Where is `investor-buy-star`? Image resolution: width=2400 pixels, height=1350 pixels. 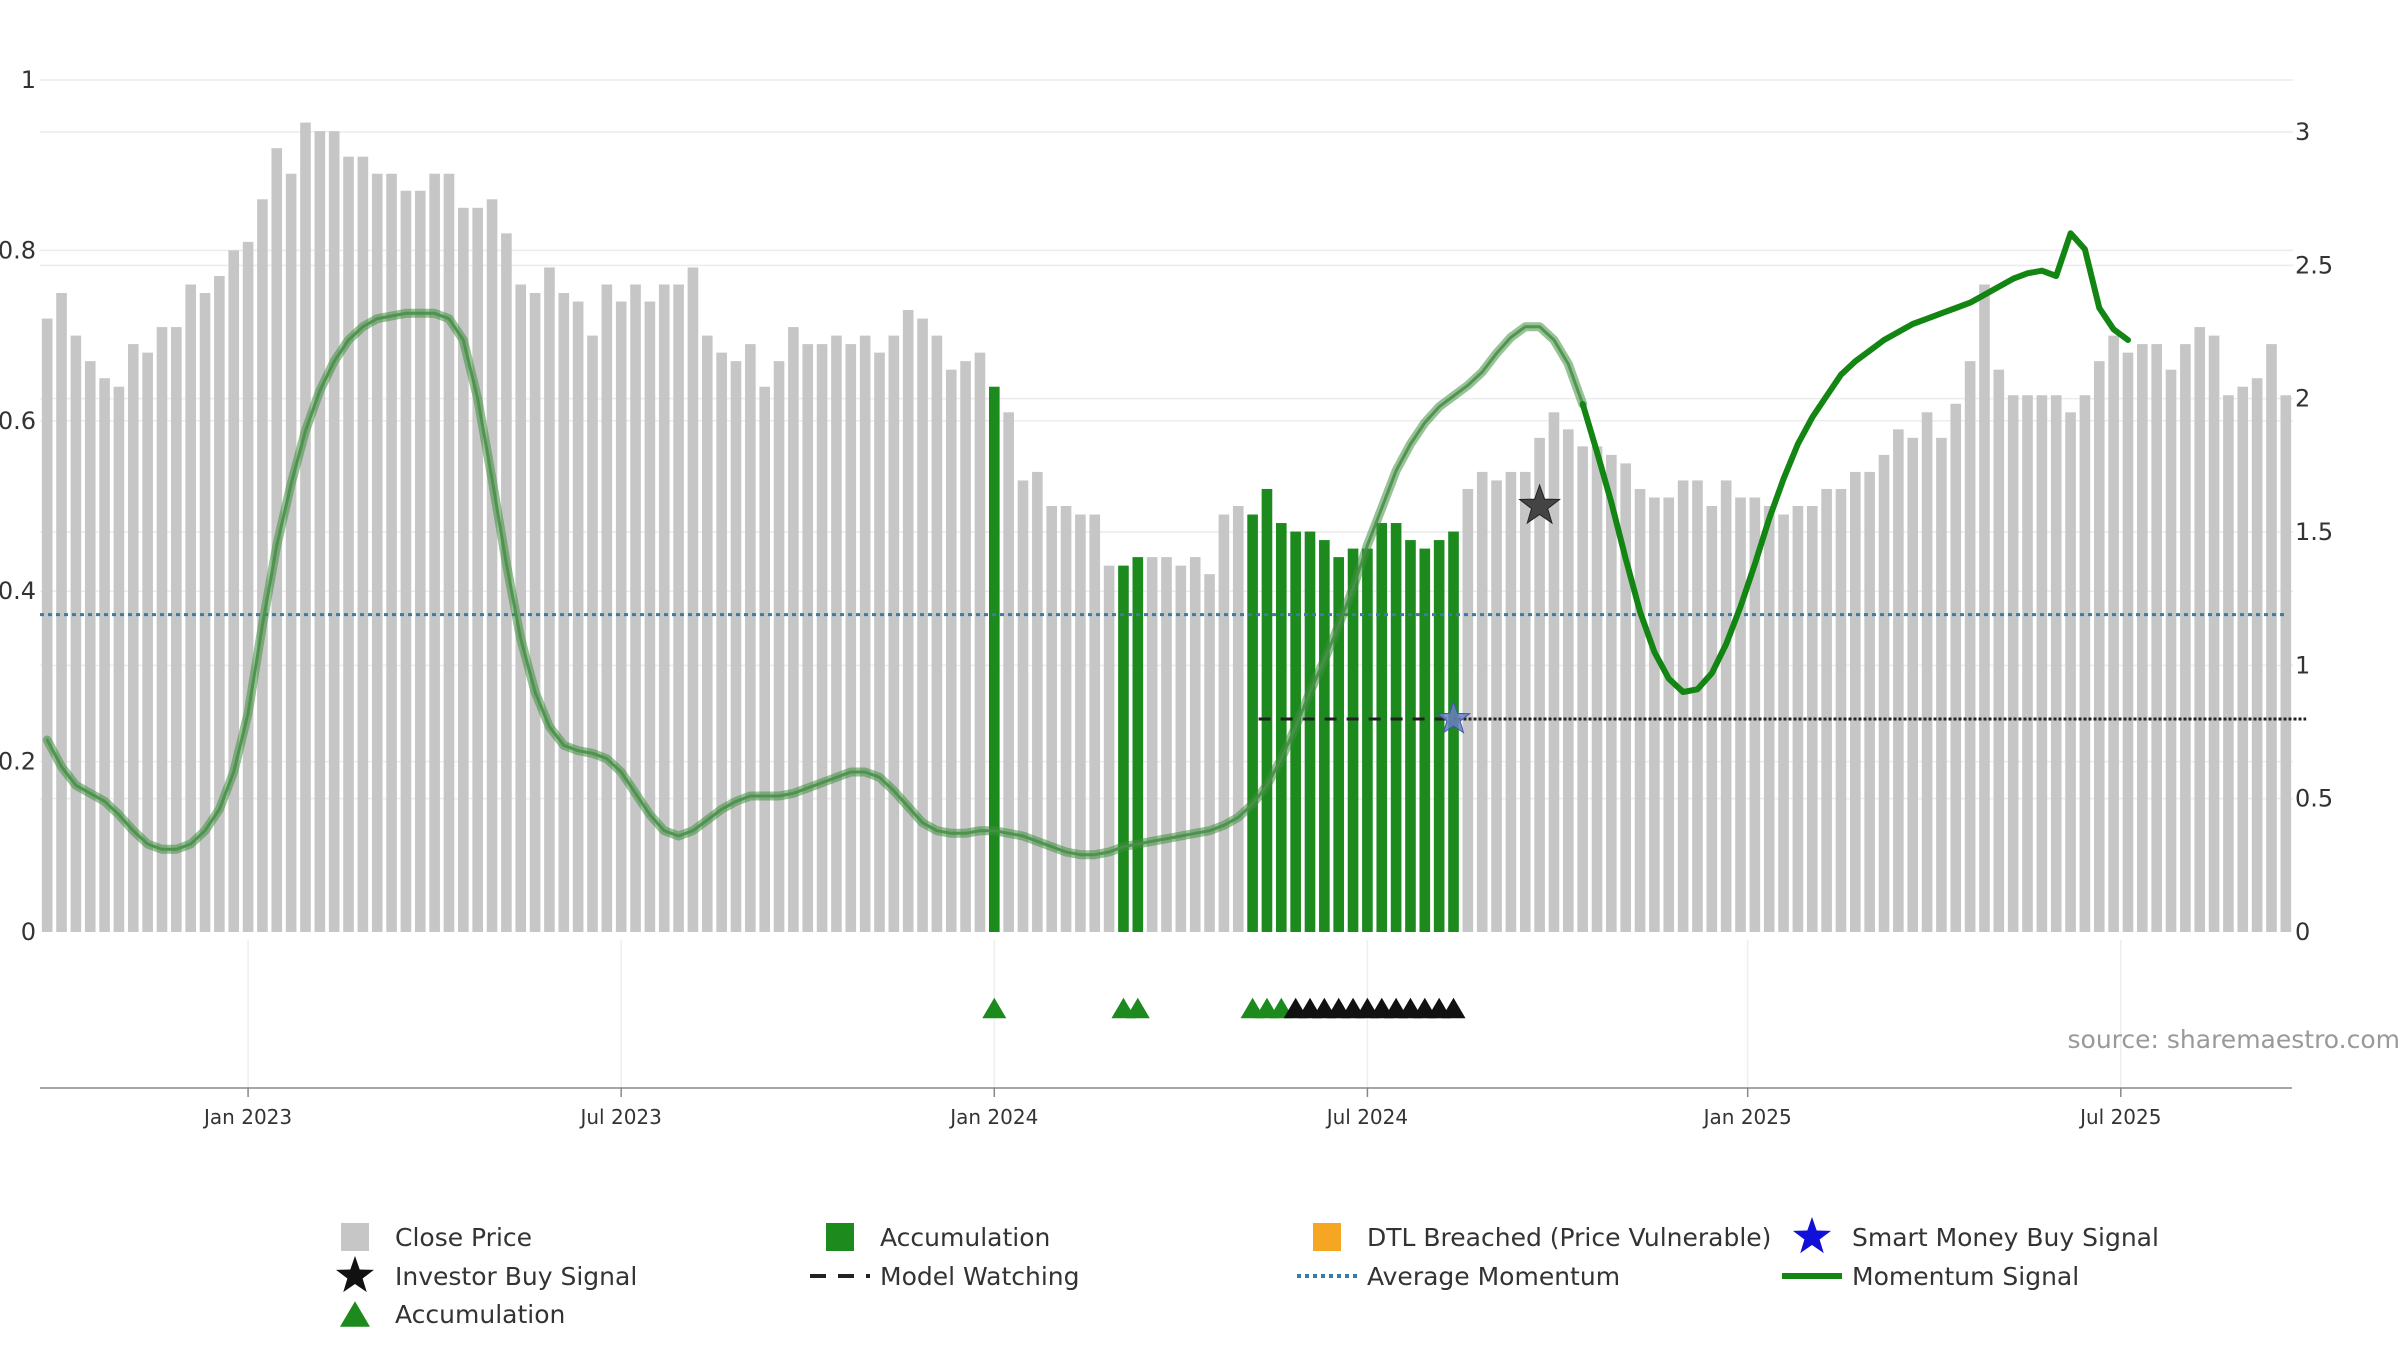
investor-buy-star is located at coordinates (1540, 504).